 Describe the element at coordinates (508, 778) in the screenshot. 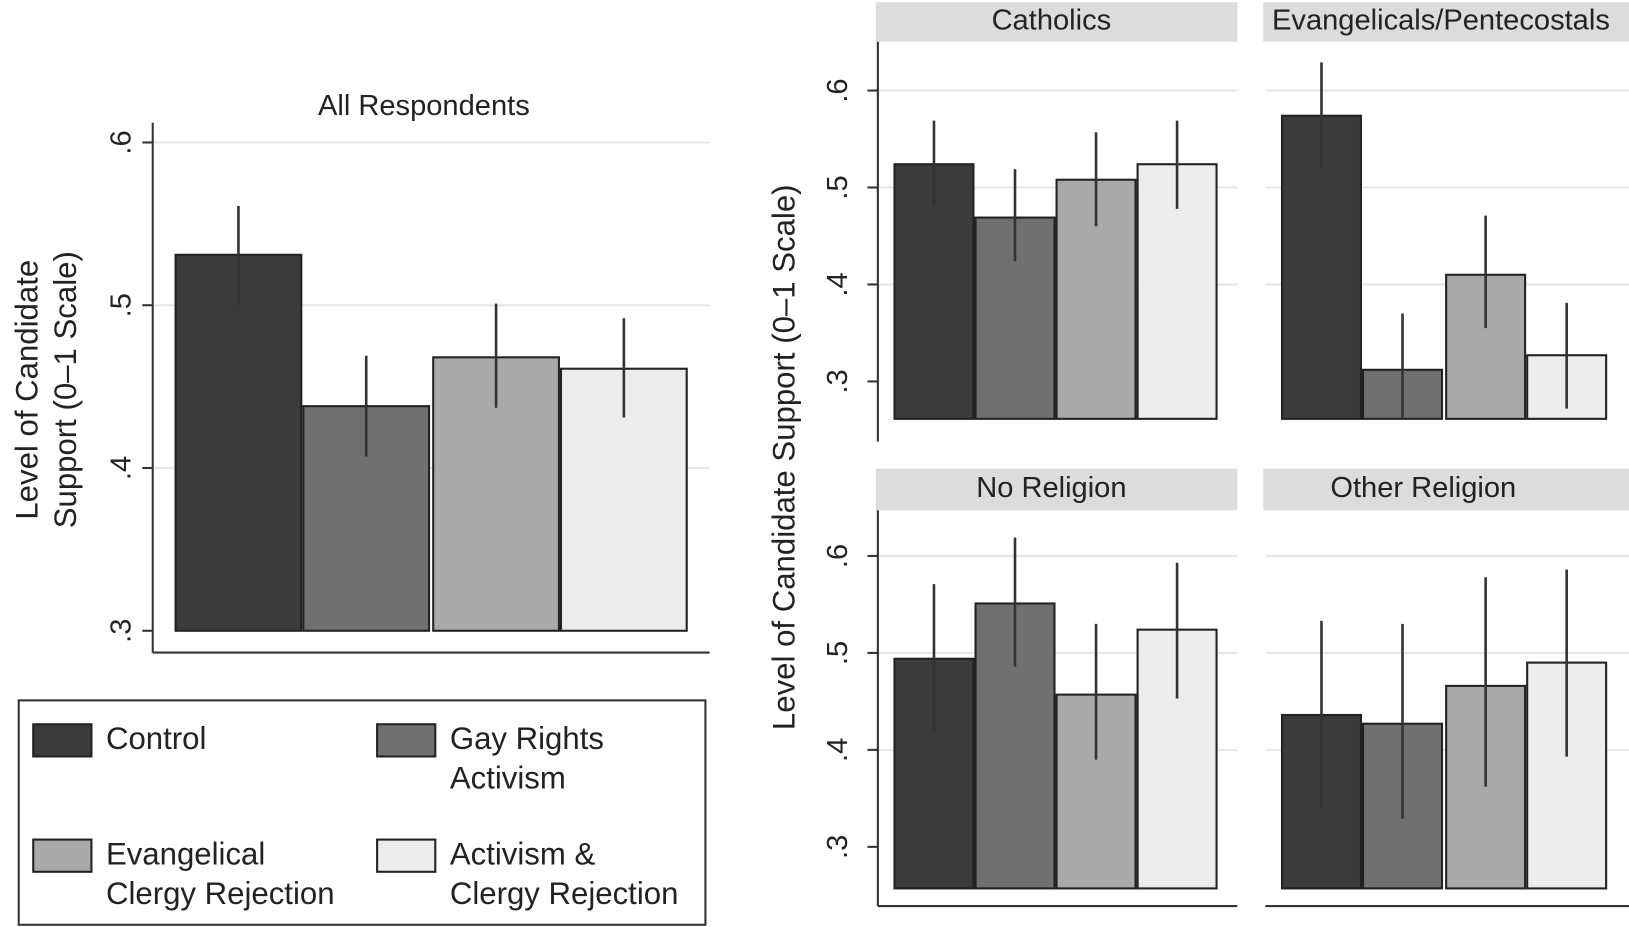

I see `legend-label: Activism` at that location.